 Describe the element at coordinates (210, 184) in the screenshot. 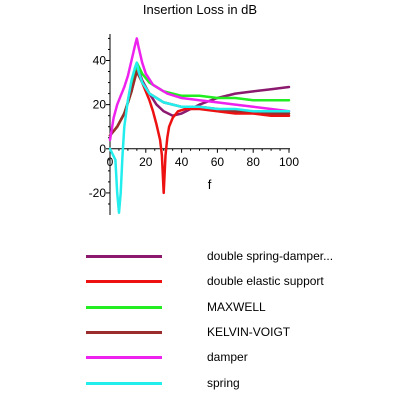

I see `x-axis-label: f` at that location.